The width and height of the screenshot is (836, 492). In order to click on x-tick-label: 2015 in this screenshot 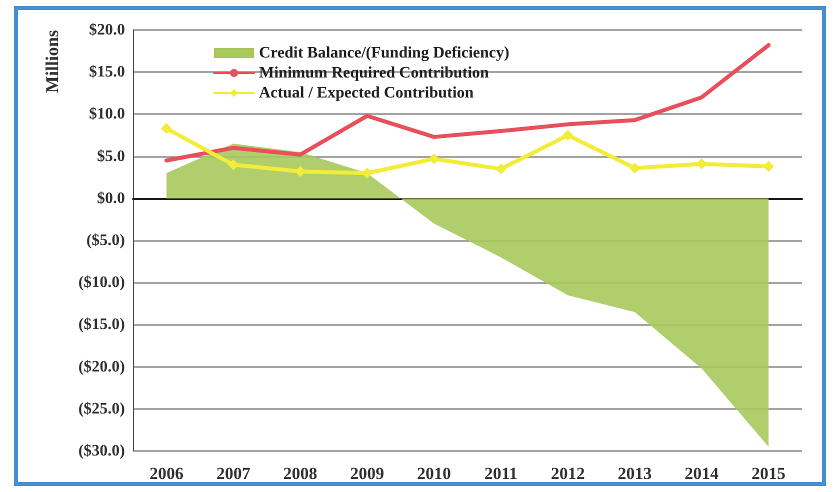, I will do `click(769, 473)`.